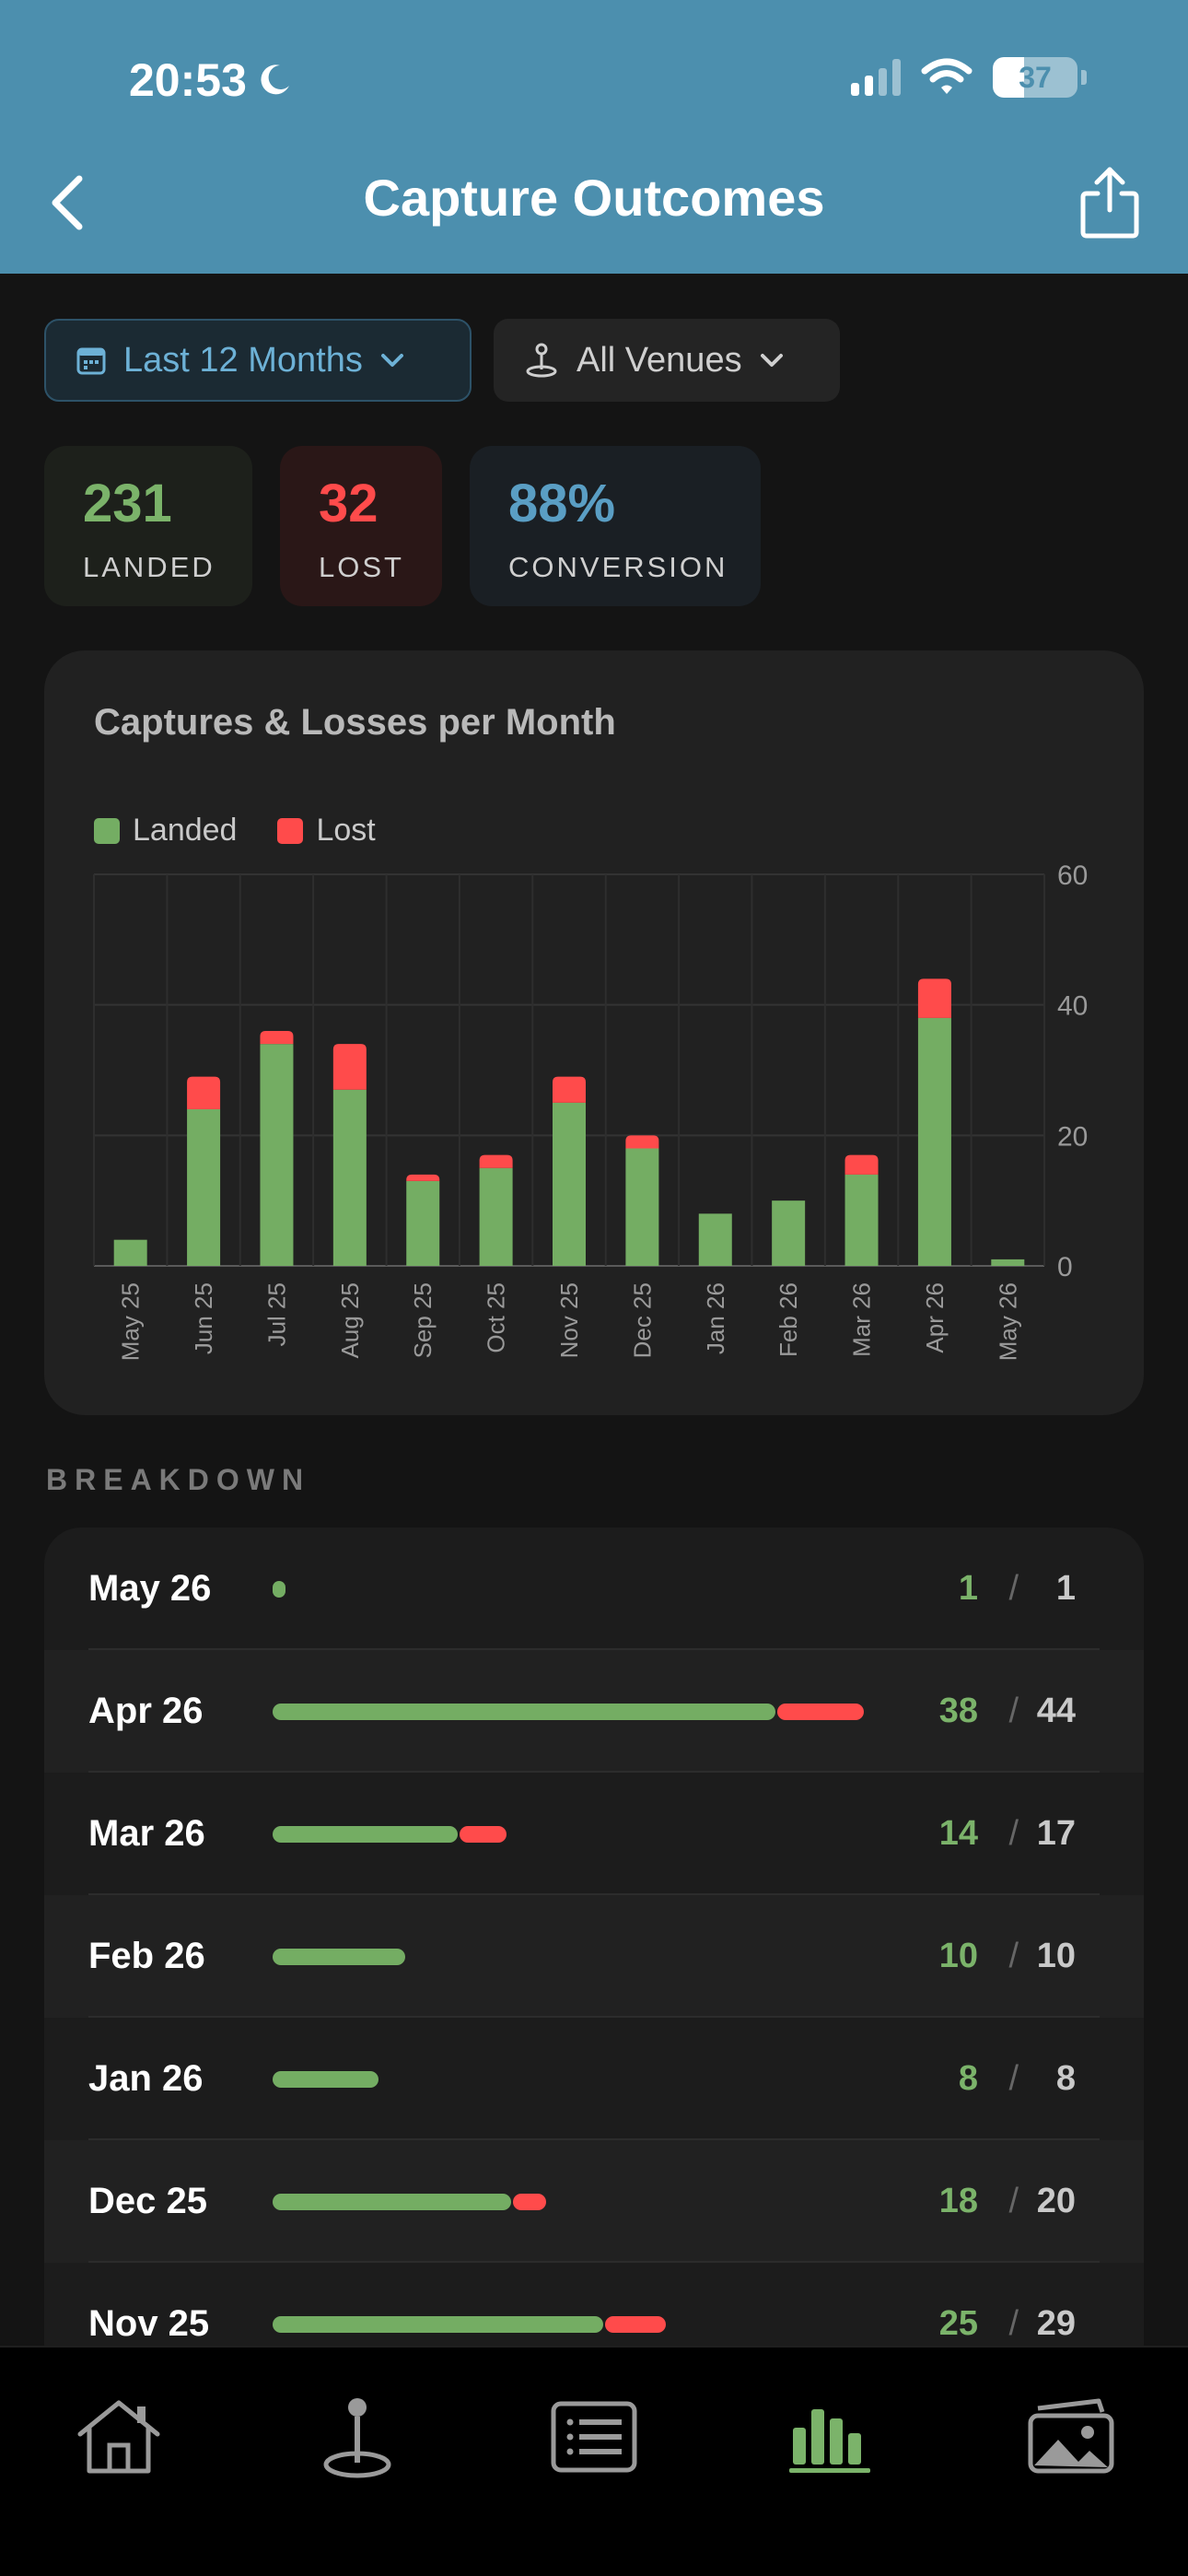  Describe the element at coordinates (958, 2201) in the screenshot. I see `breakdown-landed-count: 18` at that location.